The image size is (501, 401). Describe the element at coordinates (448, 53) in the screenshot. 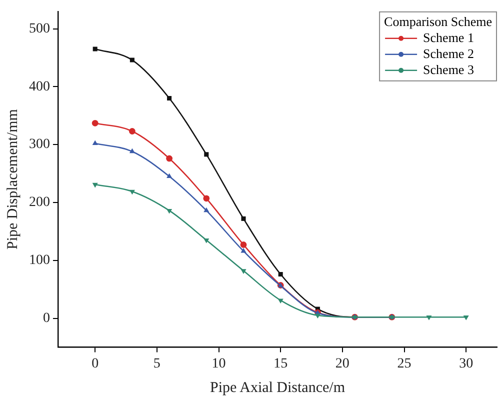

I see `legend-label: Scheme 2` at that location.